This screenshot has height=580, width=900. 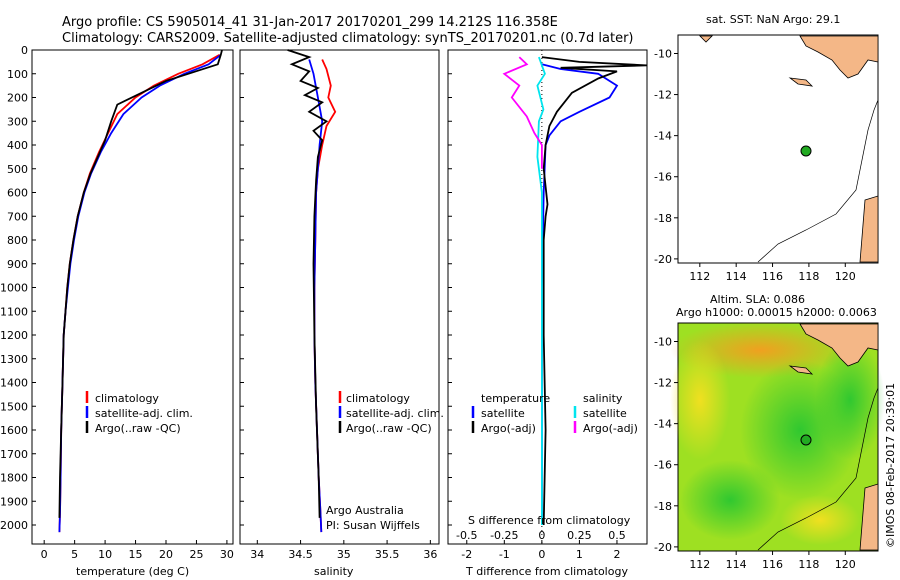 What do you see at coordinates (605, 413) in the screenshot?
I see `legend-label-sal-satellite: satellite` at bounding box center [605, 413].